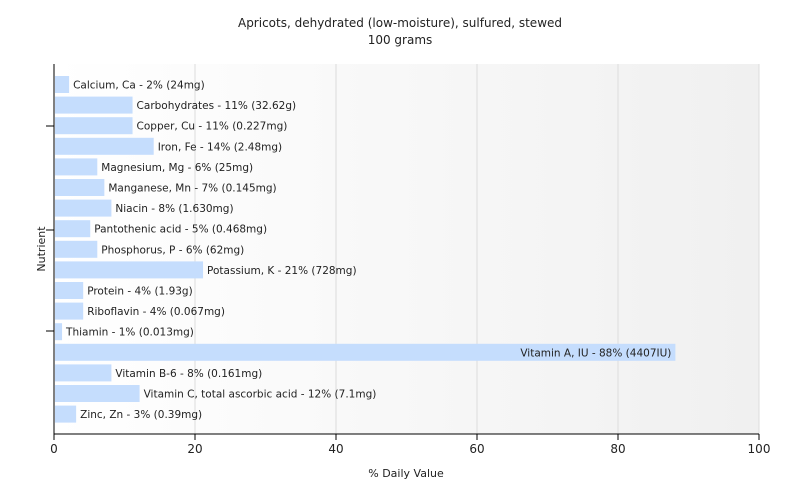 This screenshot has height=504, width=800. What do you see at coordinates (140, 292) in the screenshot?
I see `bar-data-label: Protein - 4% (1.93g)` at bounding box center [140, 292].